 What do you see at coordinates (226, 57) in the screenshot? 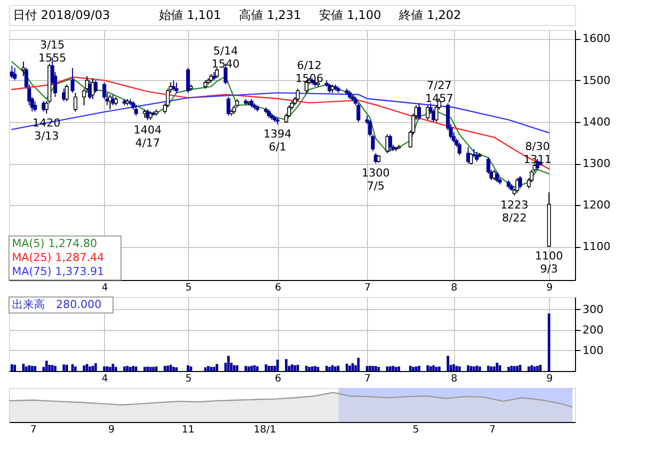
I see `annotation: 5/14 1540` at bounding box center [226, 57].